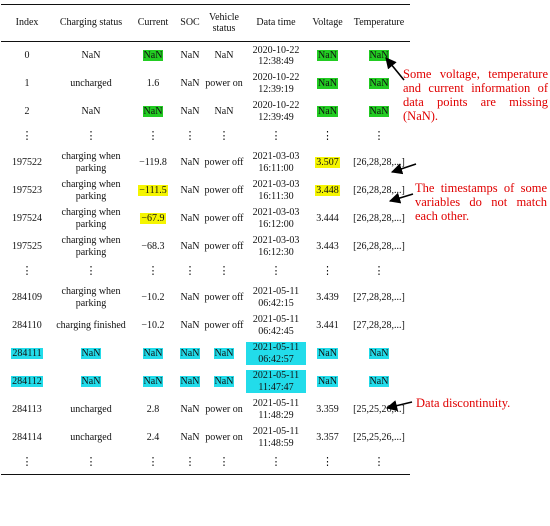  Describe the element at coordinates (276, 163) in the screenshot. I see `cell-data-time: 2021-03-03 16:11:00` at that location.